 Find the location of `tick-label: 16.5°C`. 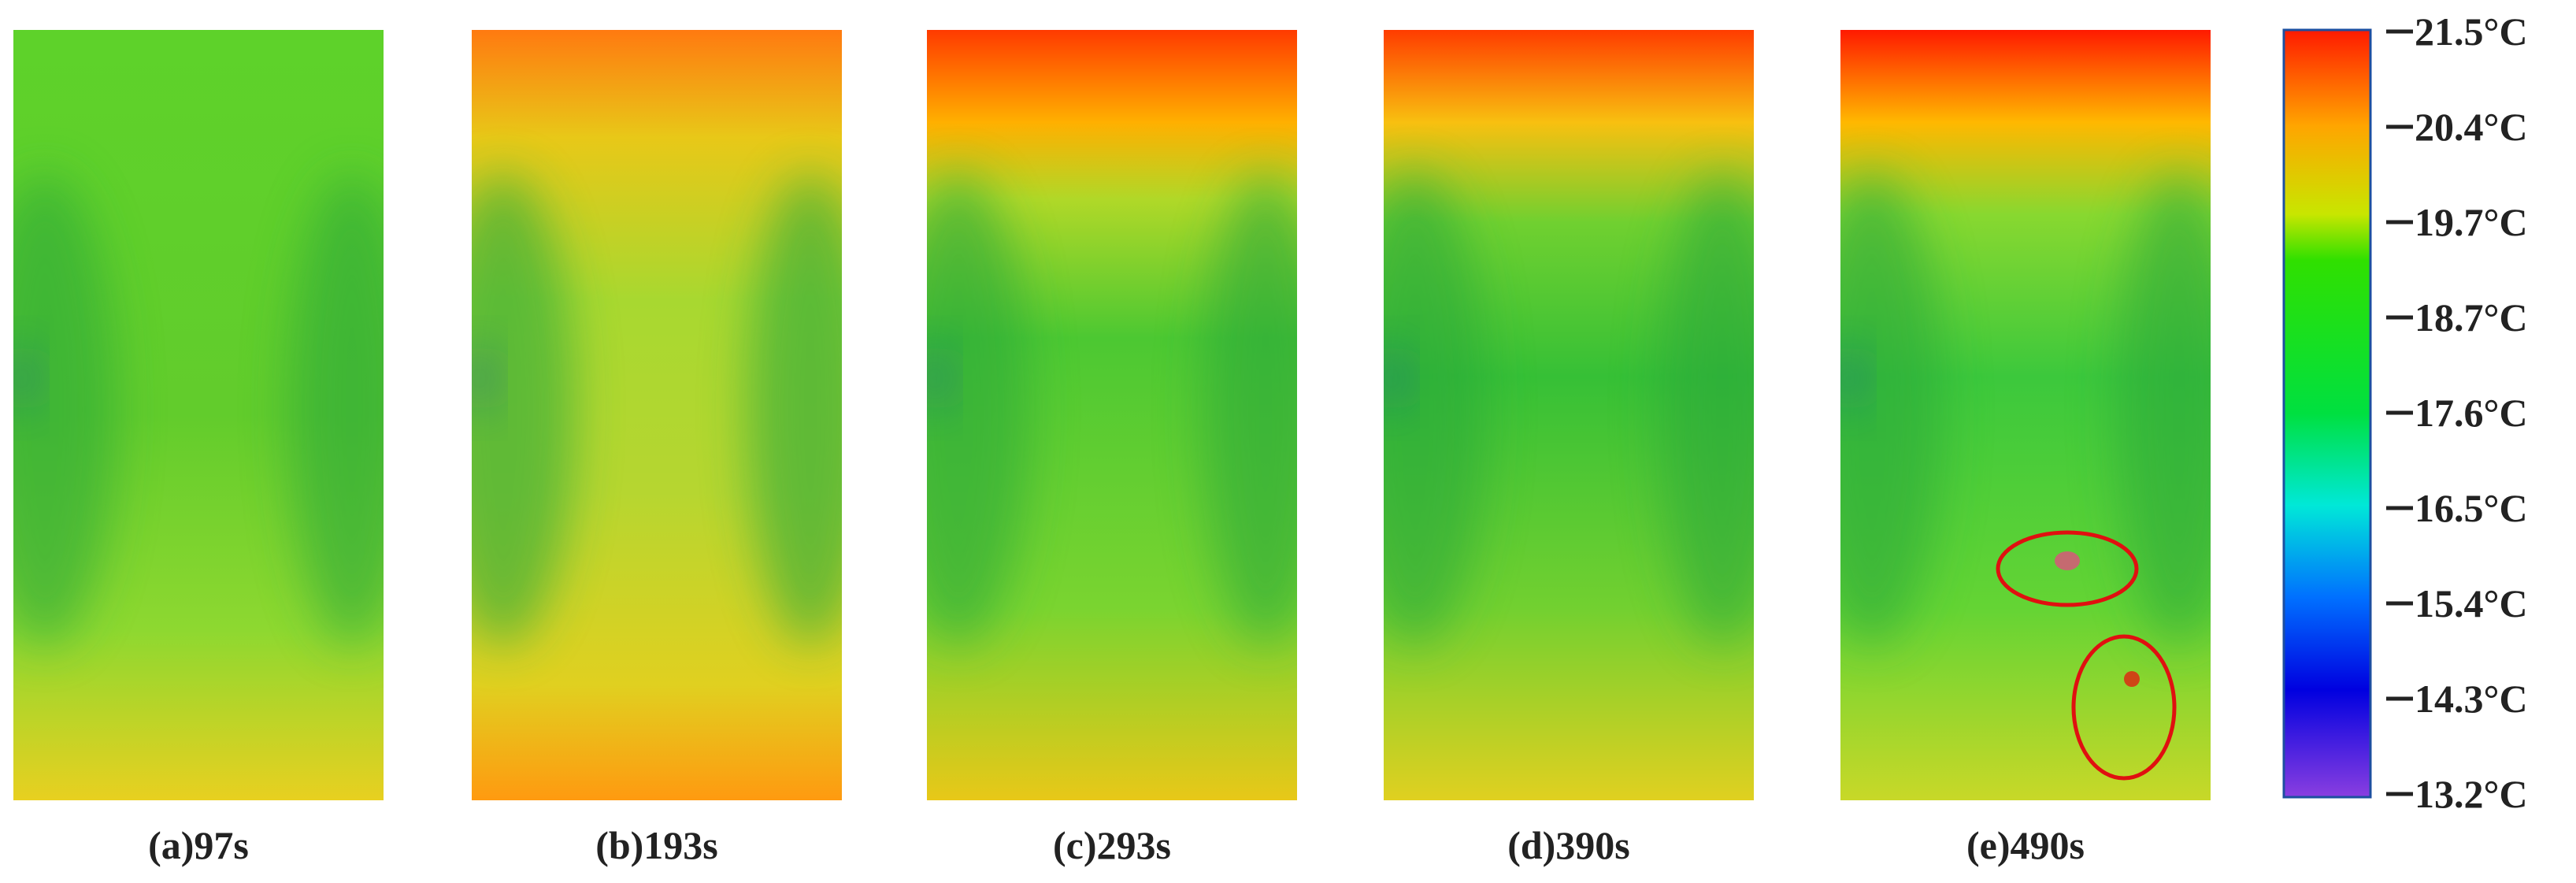

tick-label: 16.5°C is located at coordinates (2471, 508).